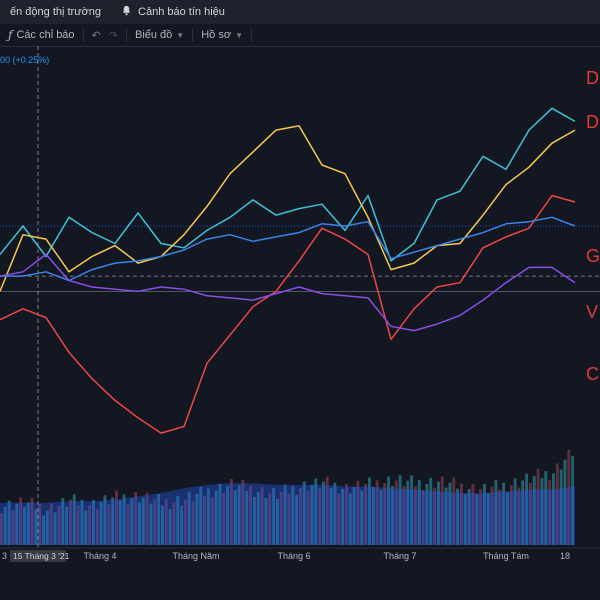 The image size is (600, 600). What do you see at coordinates (41, 35) in the screenshot?
I see `indicators-button: ƒ Các chỉ báo` at bounding box center [41, 35].